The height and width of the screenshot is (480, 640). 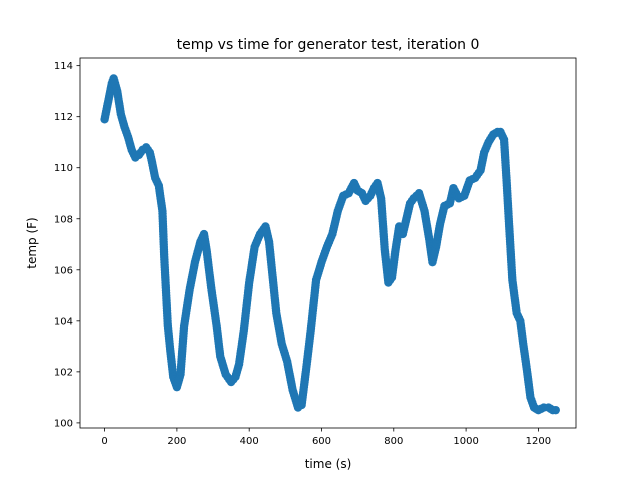 What do you see at coordinates (63, 219) in the screenshot?
I see `y-tick-label: 108` at bounding box center [63, 219].